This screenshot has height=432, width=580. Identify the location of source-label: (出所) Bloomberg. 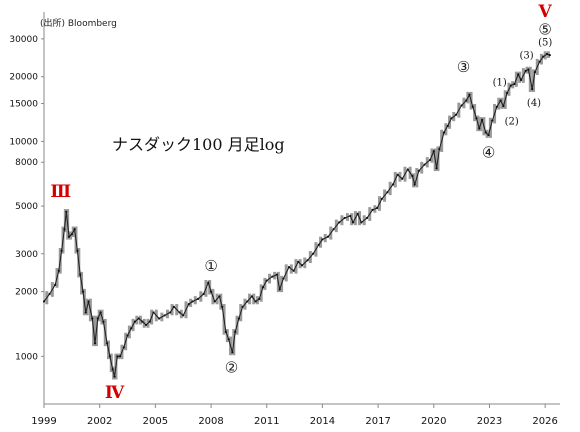
(78, 23).